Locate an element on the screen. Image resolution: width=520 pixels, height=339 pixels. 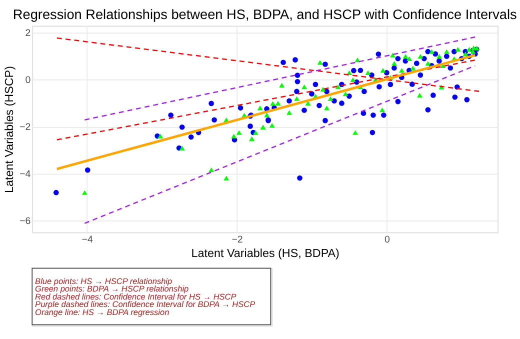
y-tick-label: −4 is located at coordinates (26, 174).